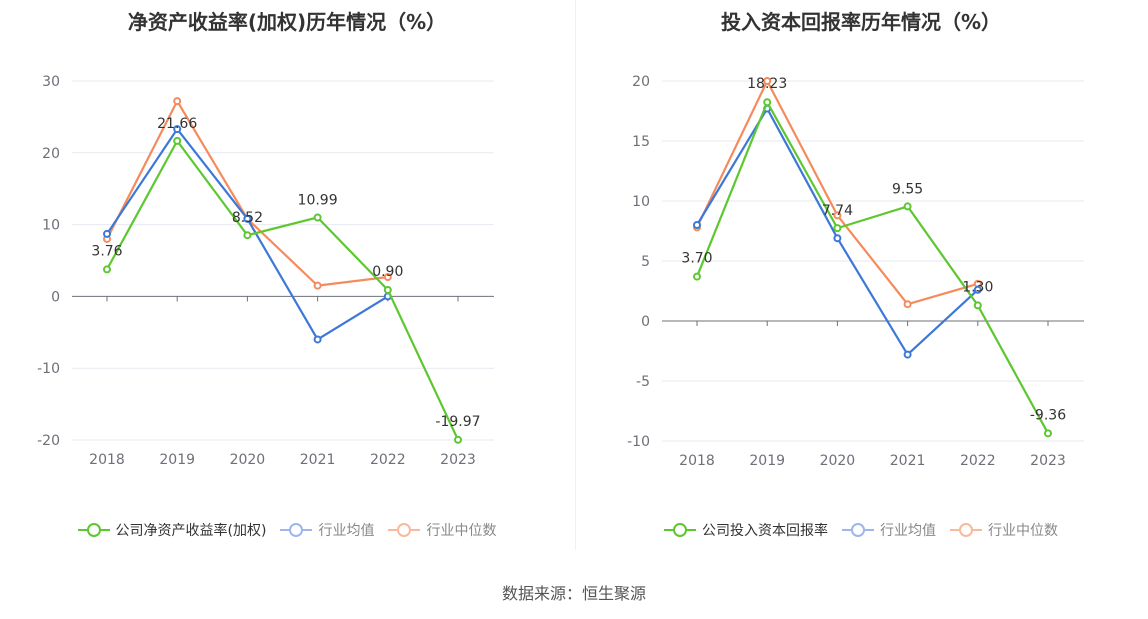 Image resolution: width=1148 pixels, height=619 pixels. Describe the element at coordinates (387, 272) in the screenshot. I see `data-label: 0.90` at that location.